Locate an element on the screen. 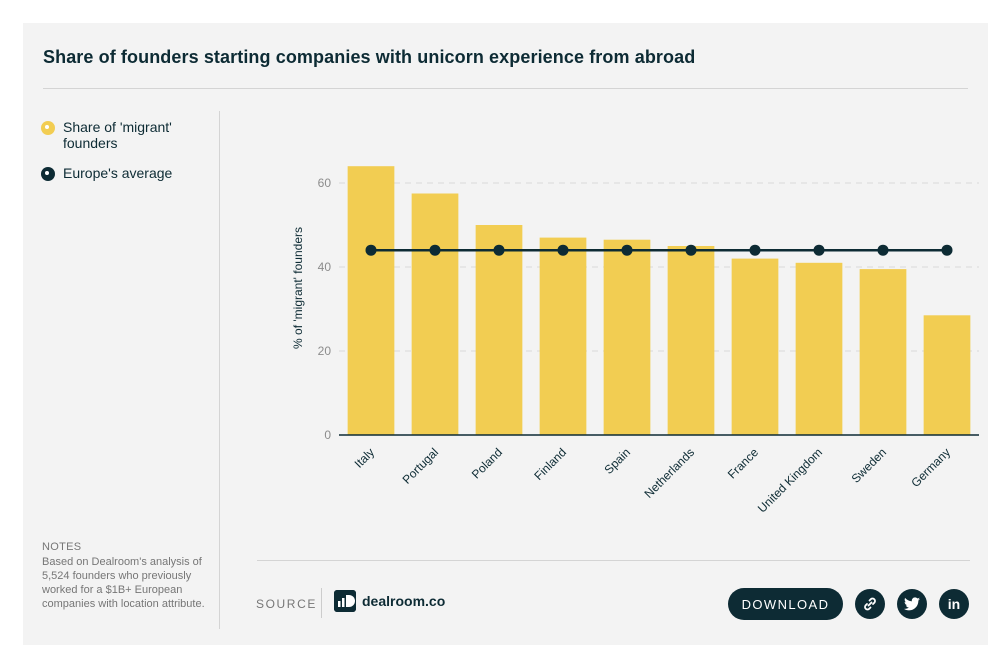 The height and width of the screenshot is (656, 1000). x-tick-label: Germany is located at coordinates (930, 467).